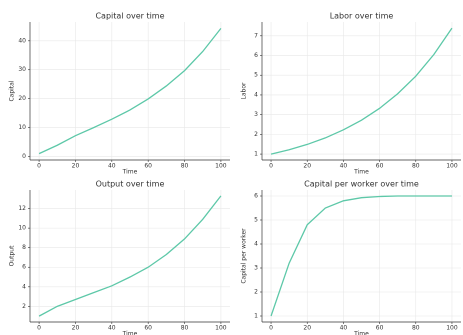 The width and height of the screenshot is (463, 335). Describe the element at coordinates (22, 208) in the screenshot. I see `y-tick-label: 12` at that location.